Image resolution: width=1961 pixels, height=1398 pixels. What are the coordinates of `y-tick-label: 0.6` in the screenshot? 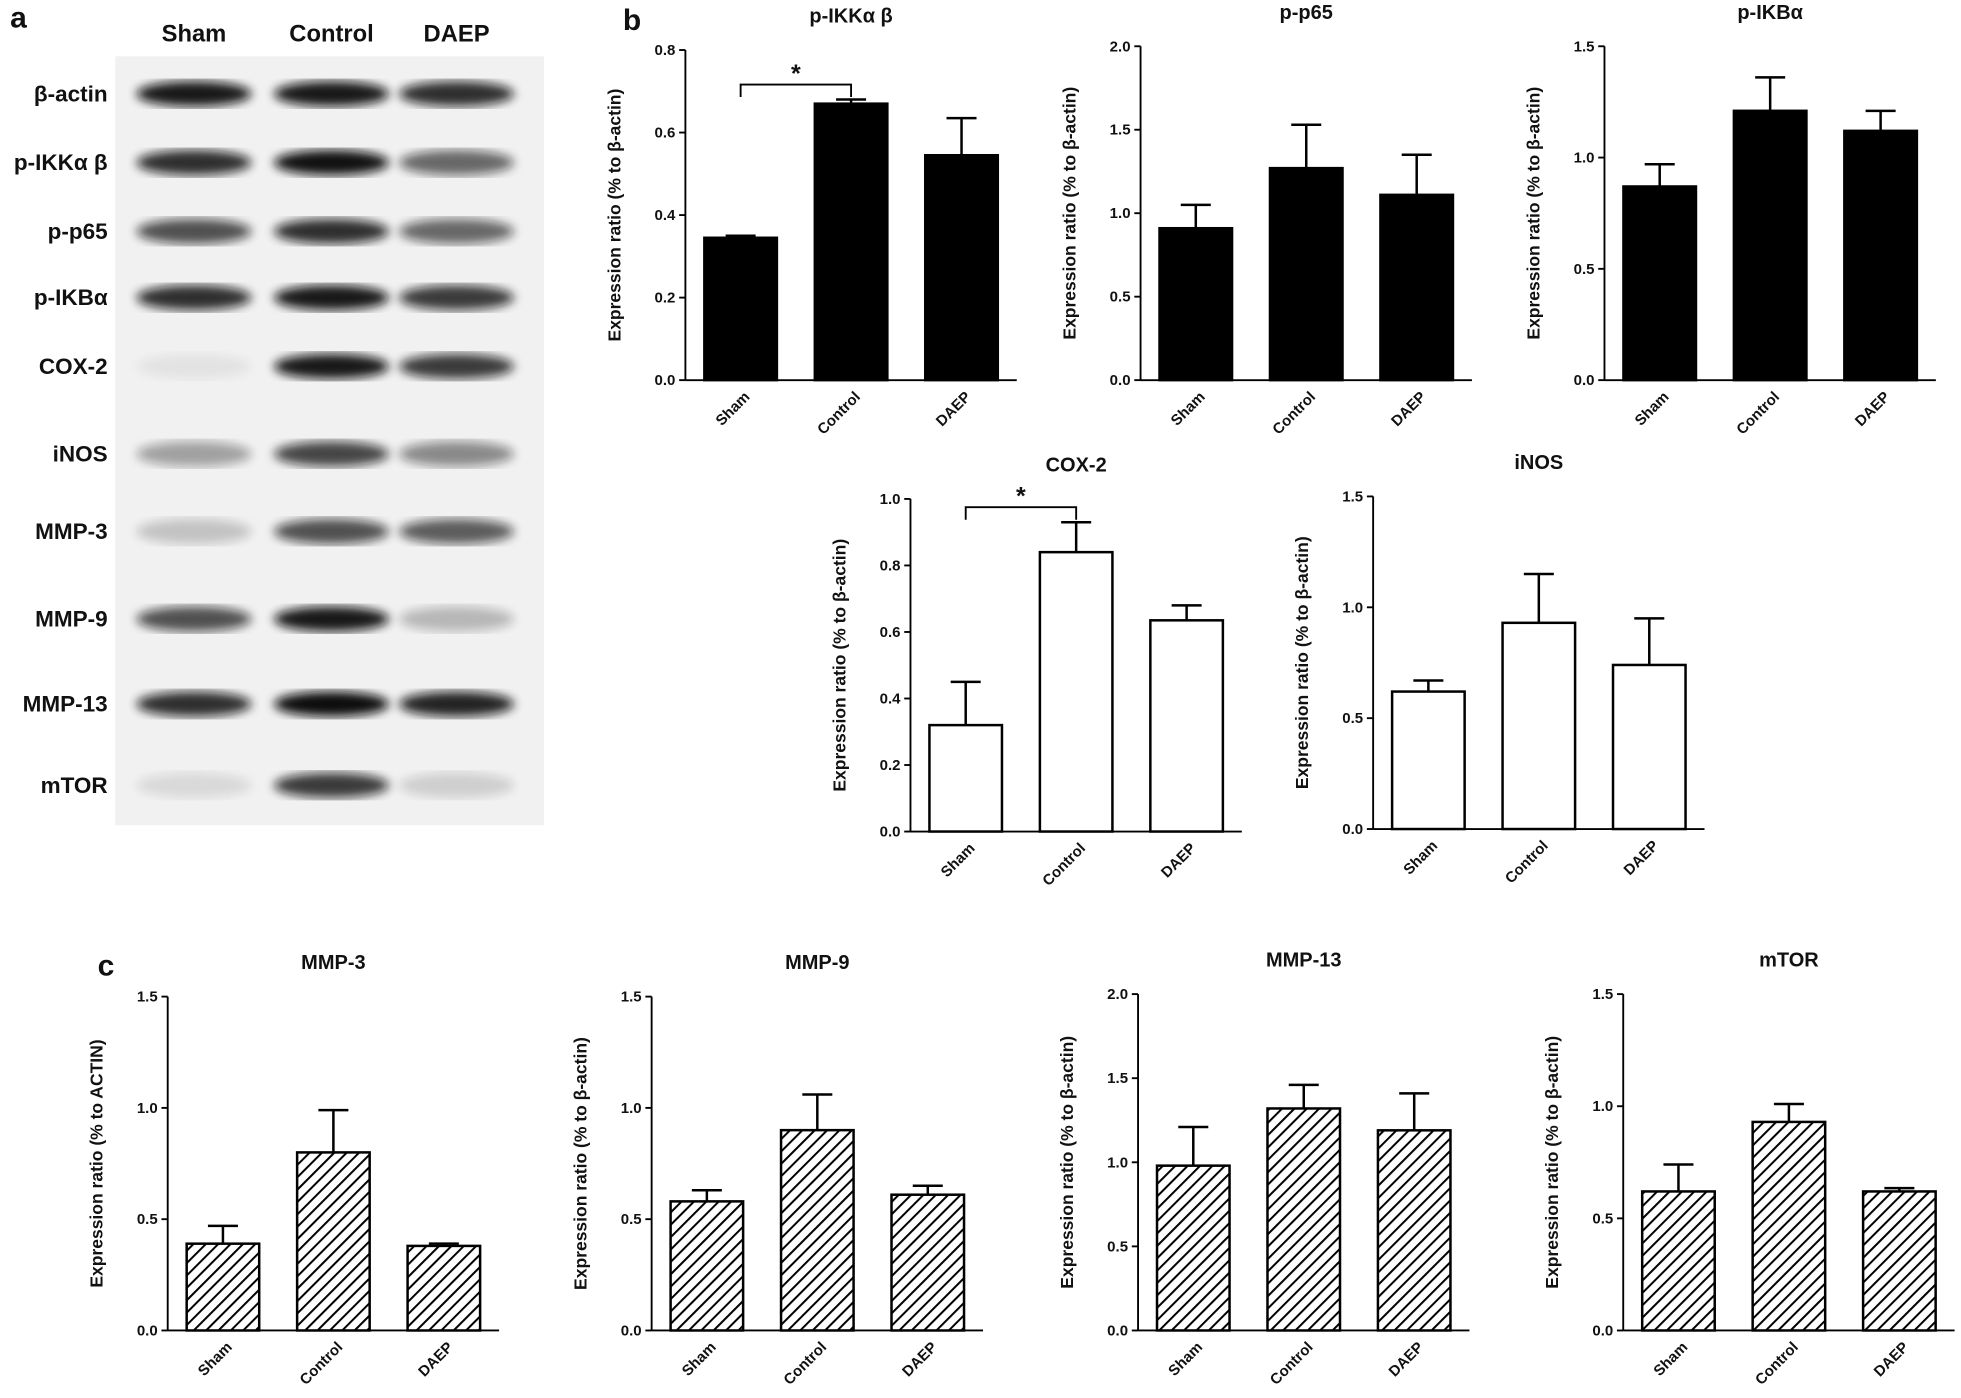 It's located at (665, 133).